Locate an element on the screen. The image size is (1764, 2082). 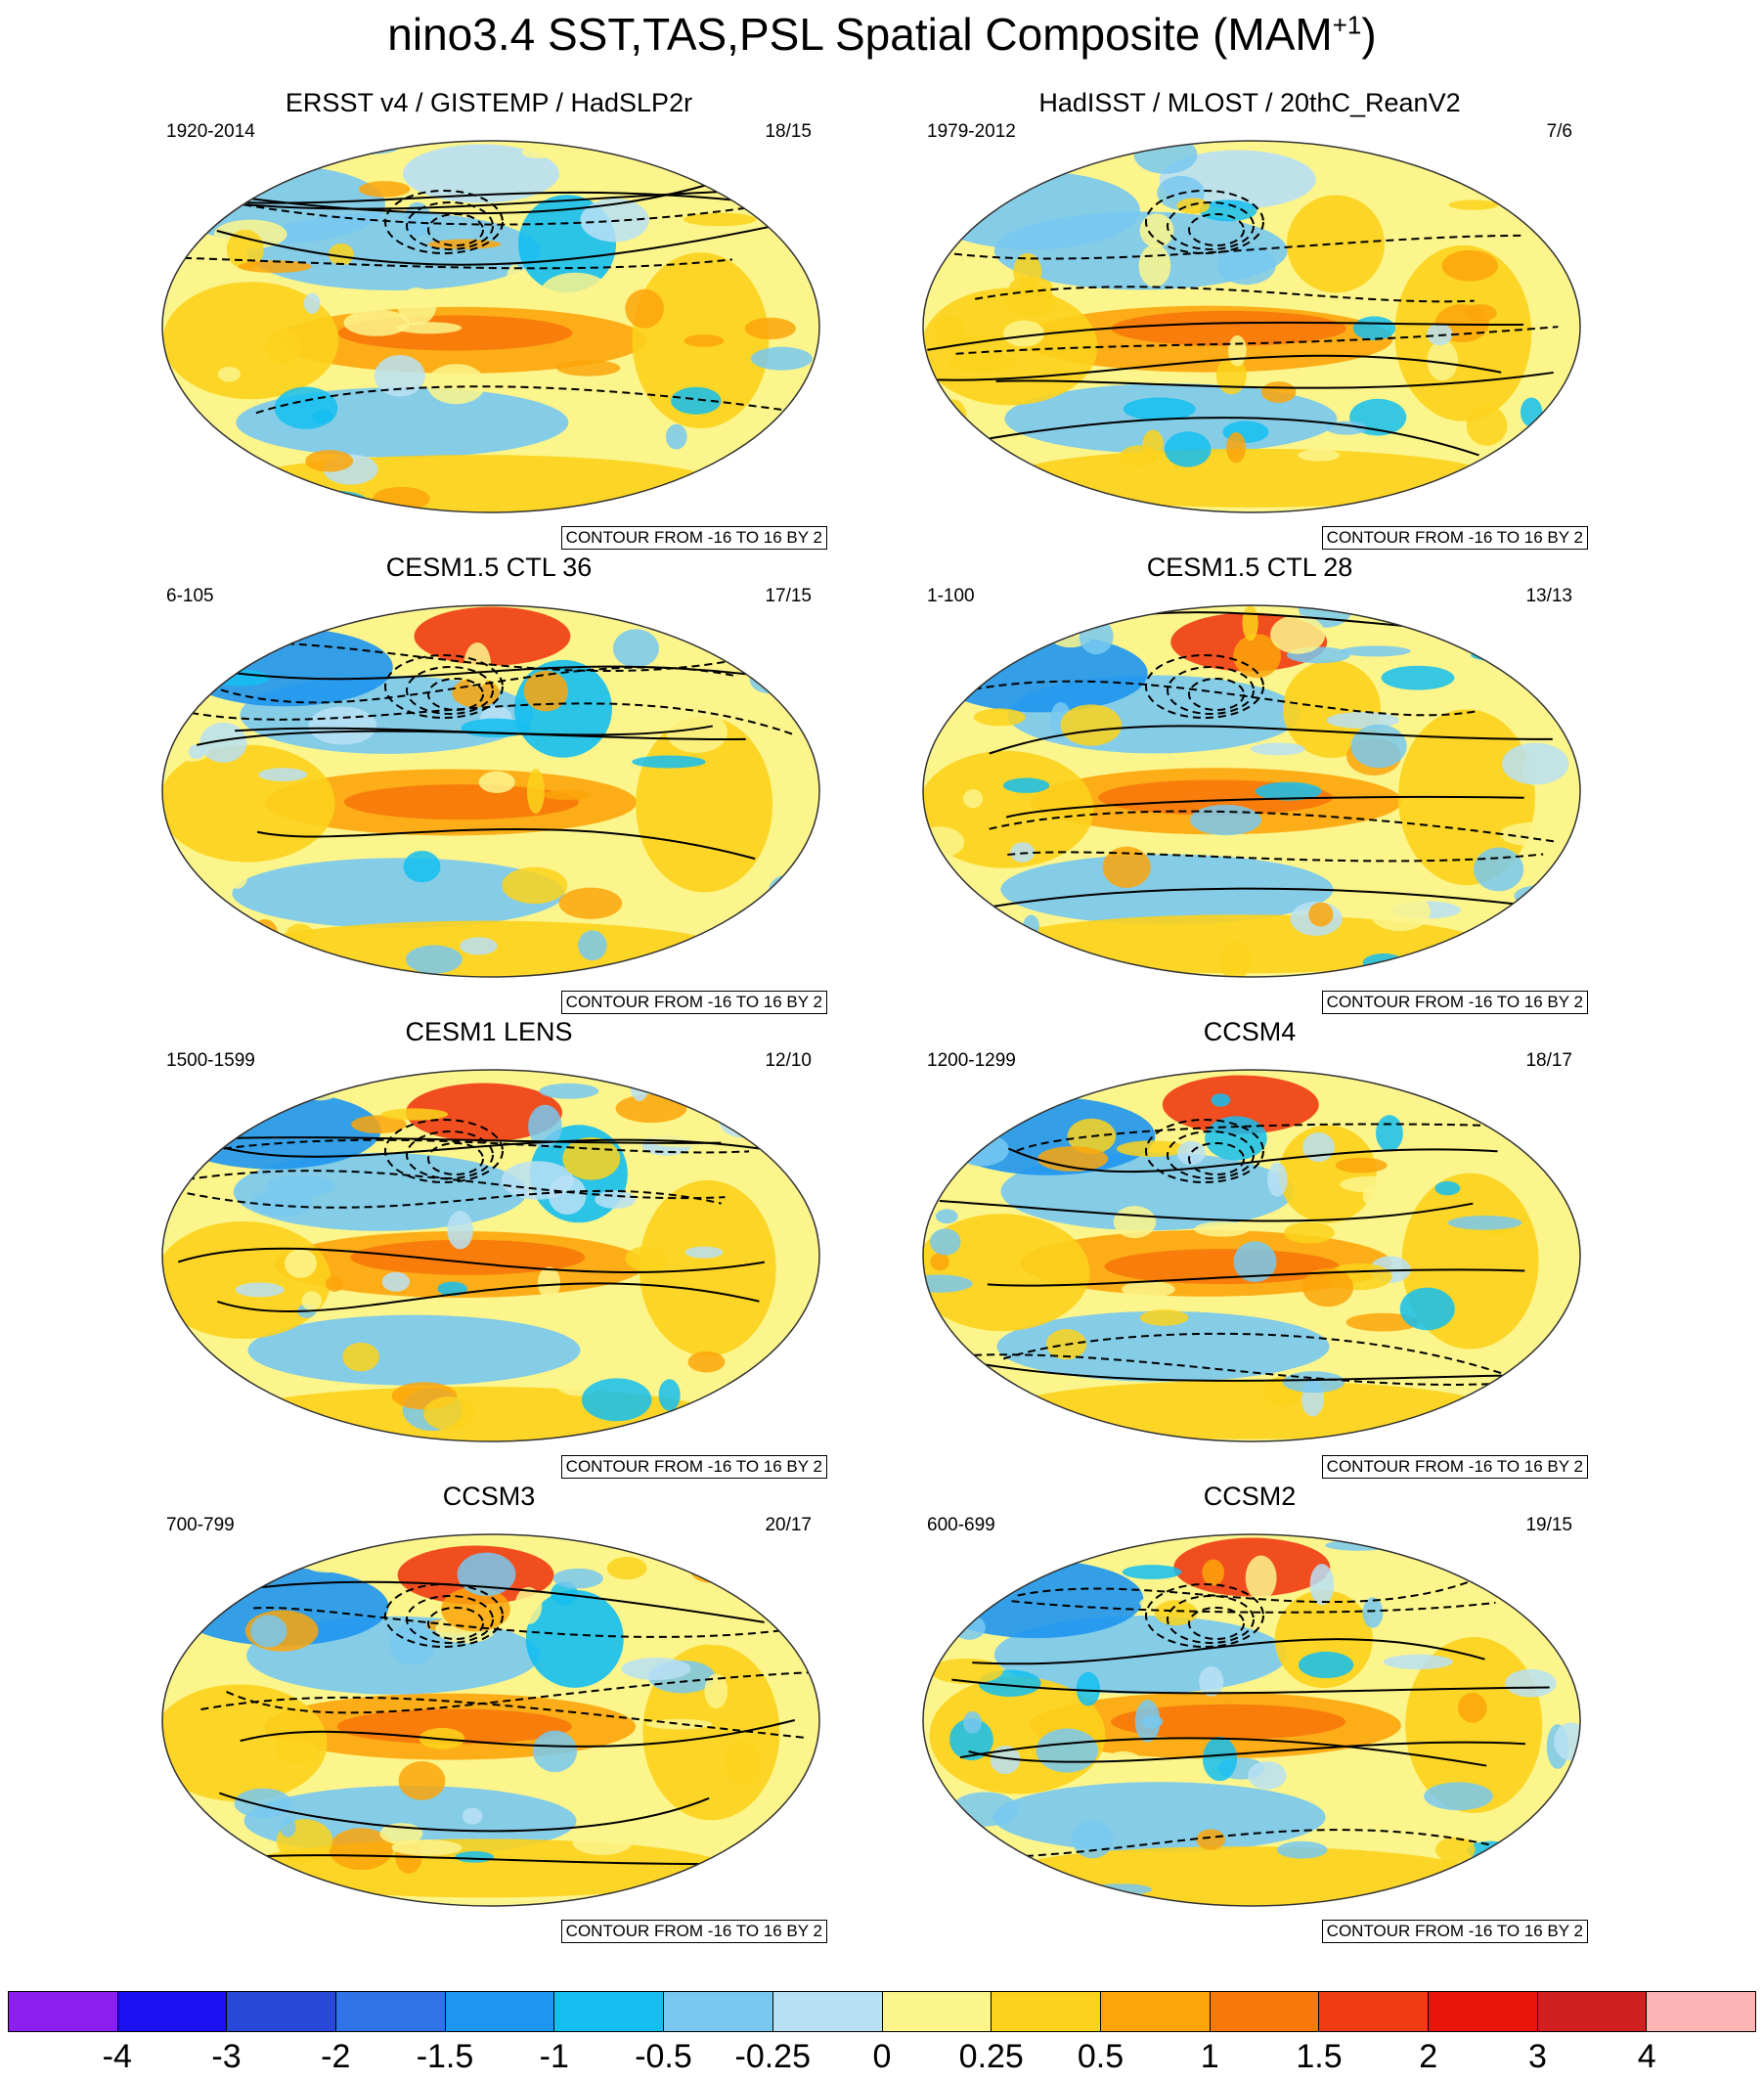
colorbar-label: -4 is located at coordinates (117, 2056).